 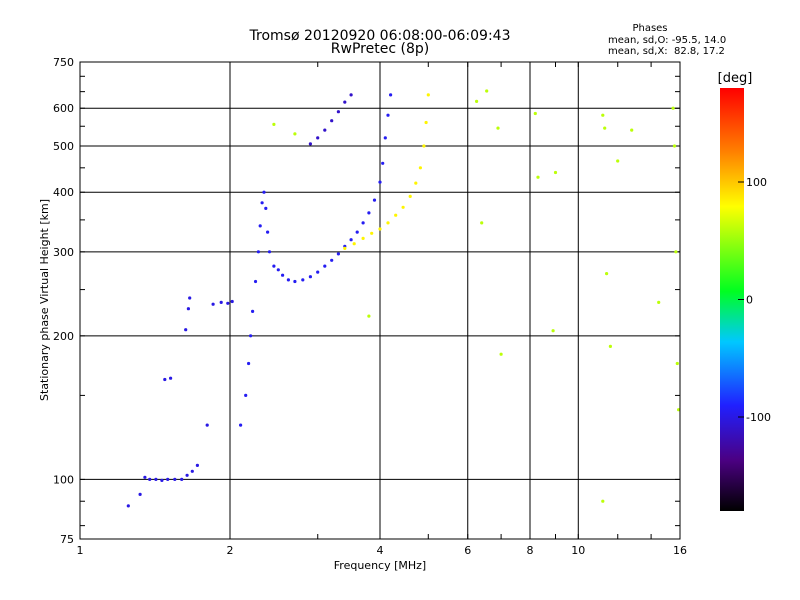 I want to click on x-axis-label: Frequency [MHz], so click(x=380, y=565).